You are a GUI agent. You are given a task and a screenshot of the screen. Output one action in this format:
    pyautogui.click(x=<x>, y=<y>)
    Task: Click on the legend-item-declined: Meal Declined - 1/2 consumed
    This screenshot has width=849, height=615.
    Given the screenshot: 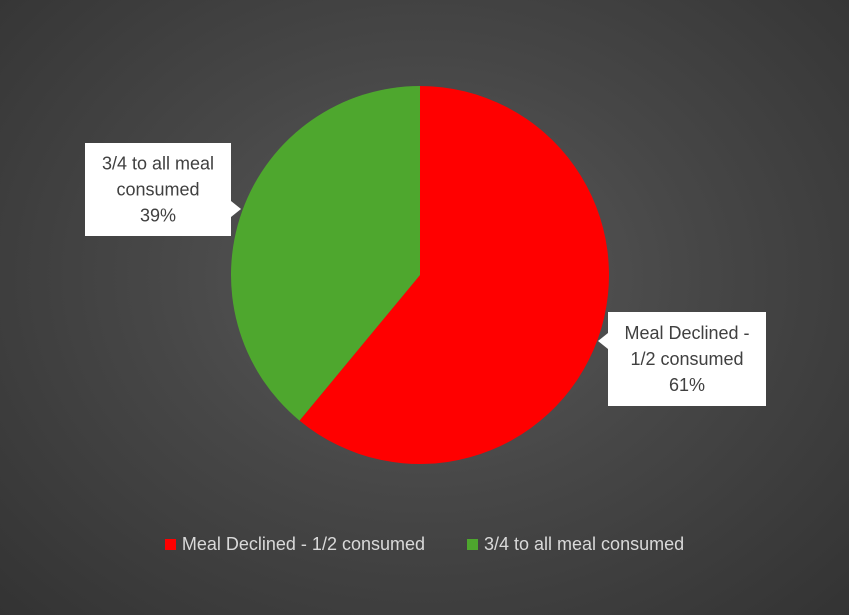 What is the action you would take?
    pyautogui.click(x=294, y=544)
    